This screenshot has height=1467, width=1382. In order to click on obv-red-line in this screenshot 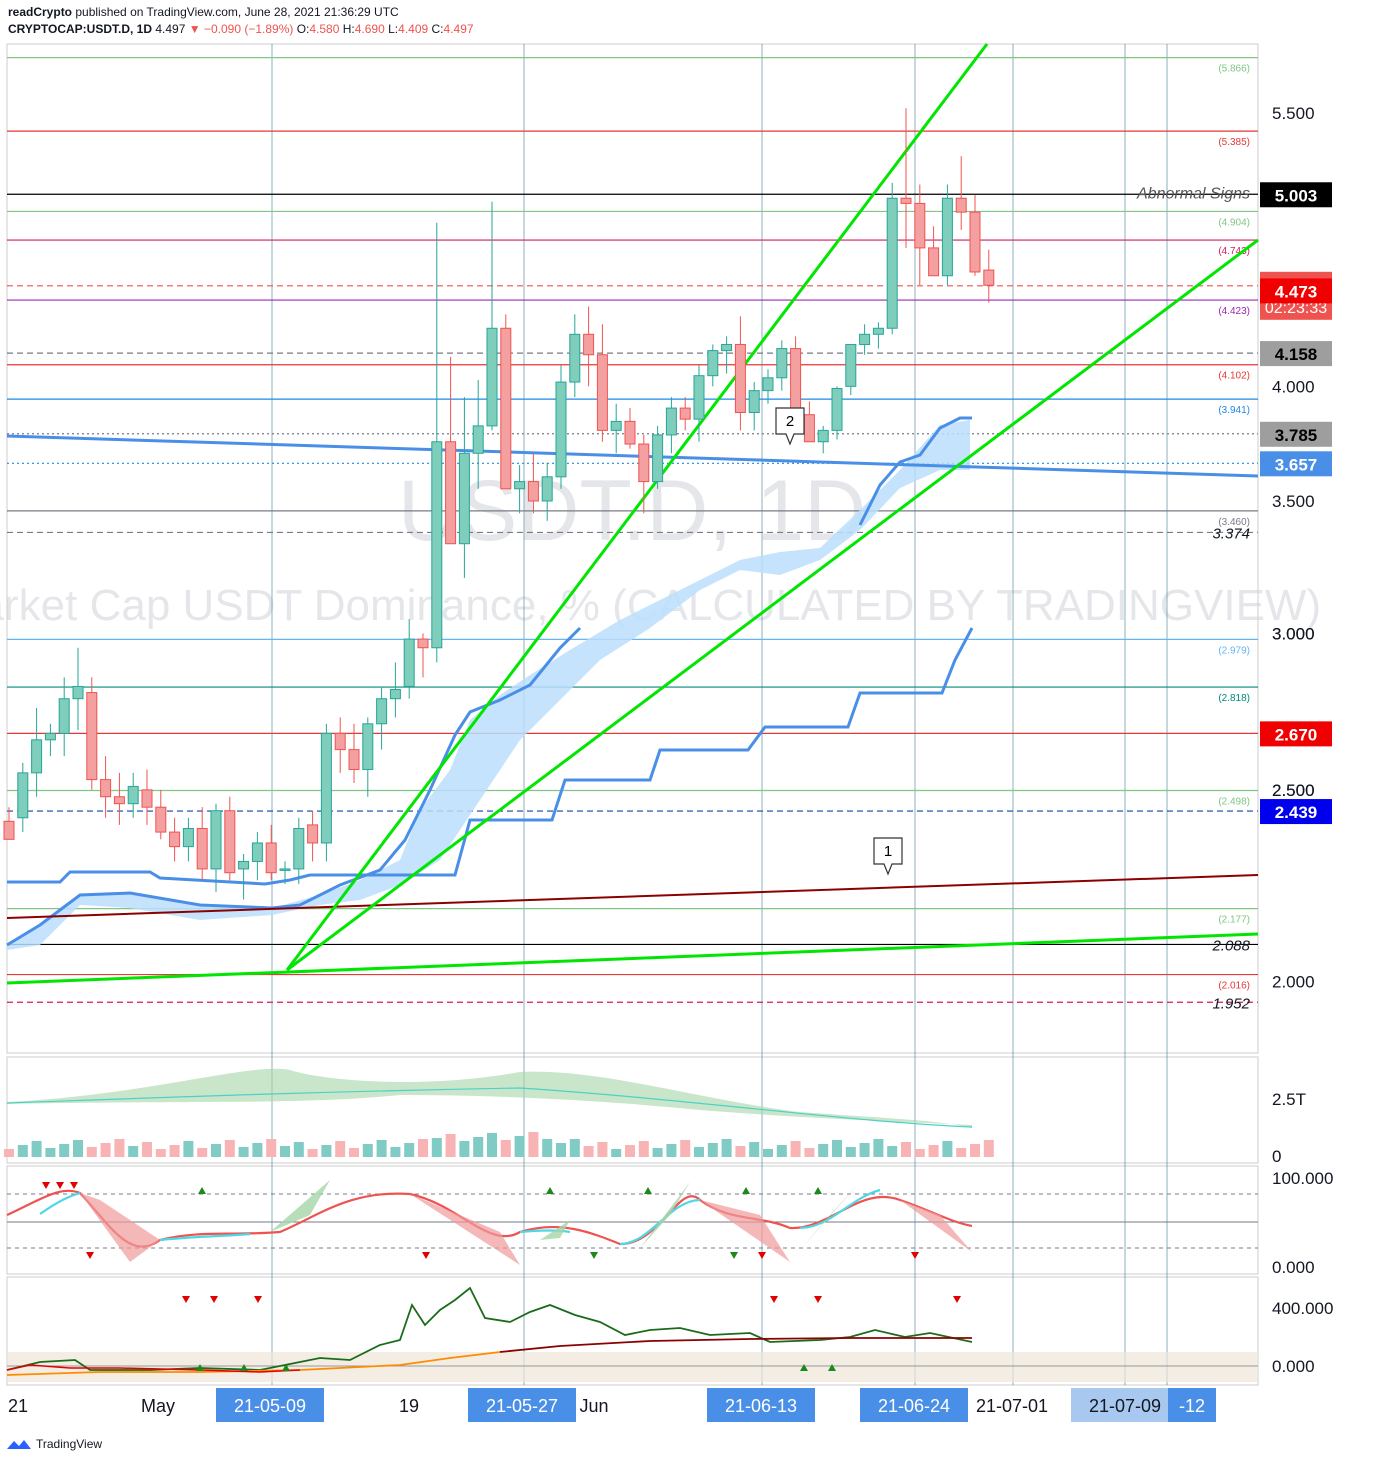, I will do `click(153, 1368)`.